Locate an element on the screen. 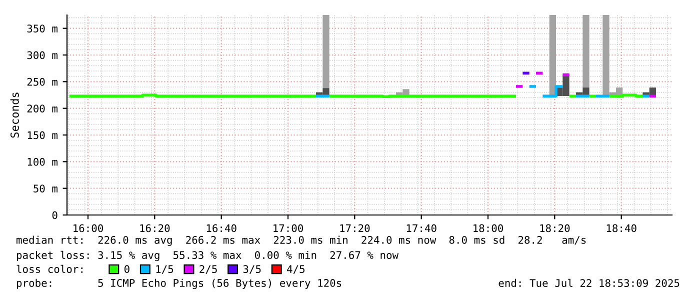  x-tick-label: 17:40 is located at coordinates (421, 228).